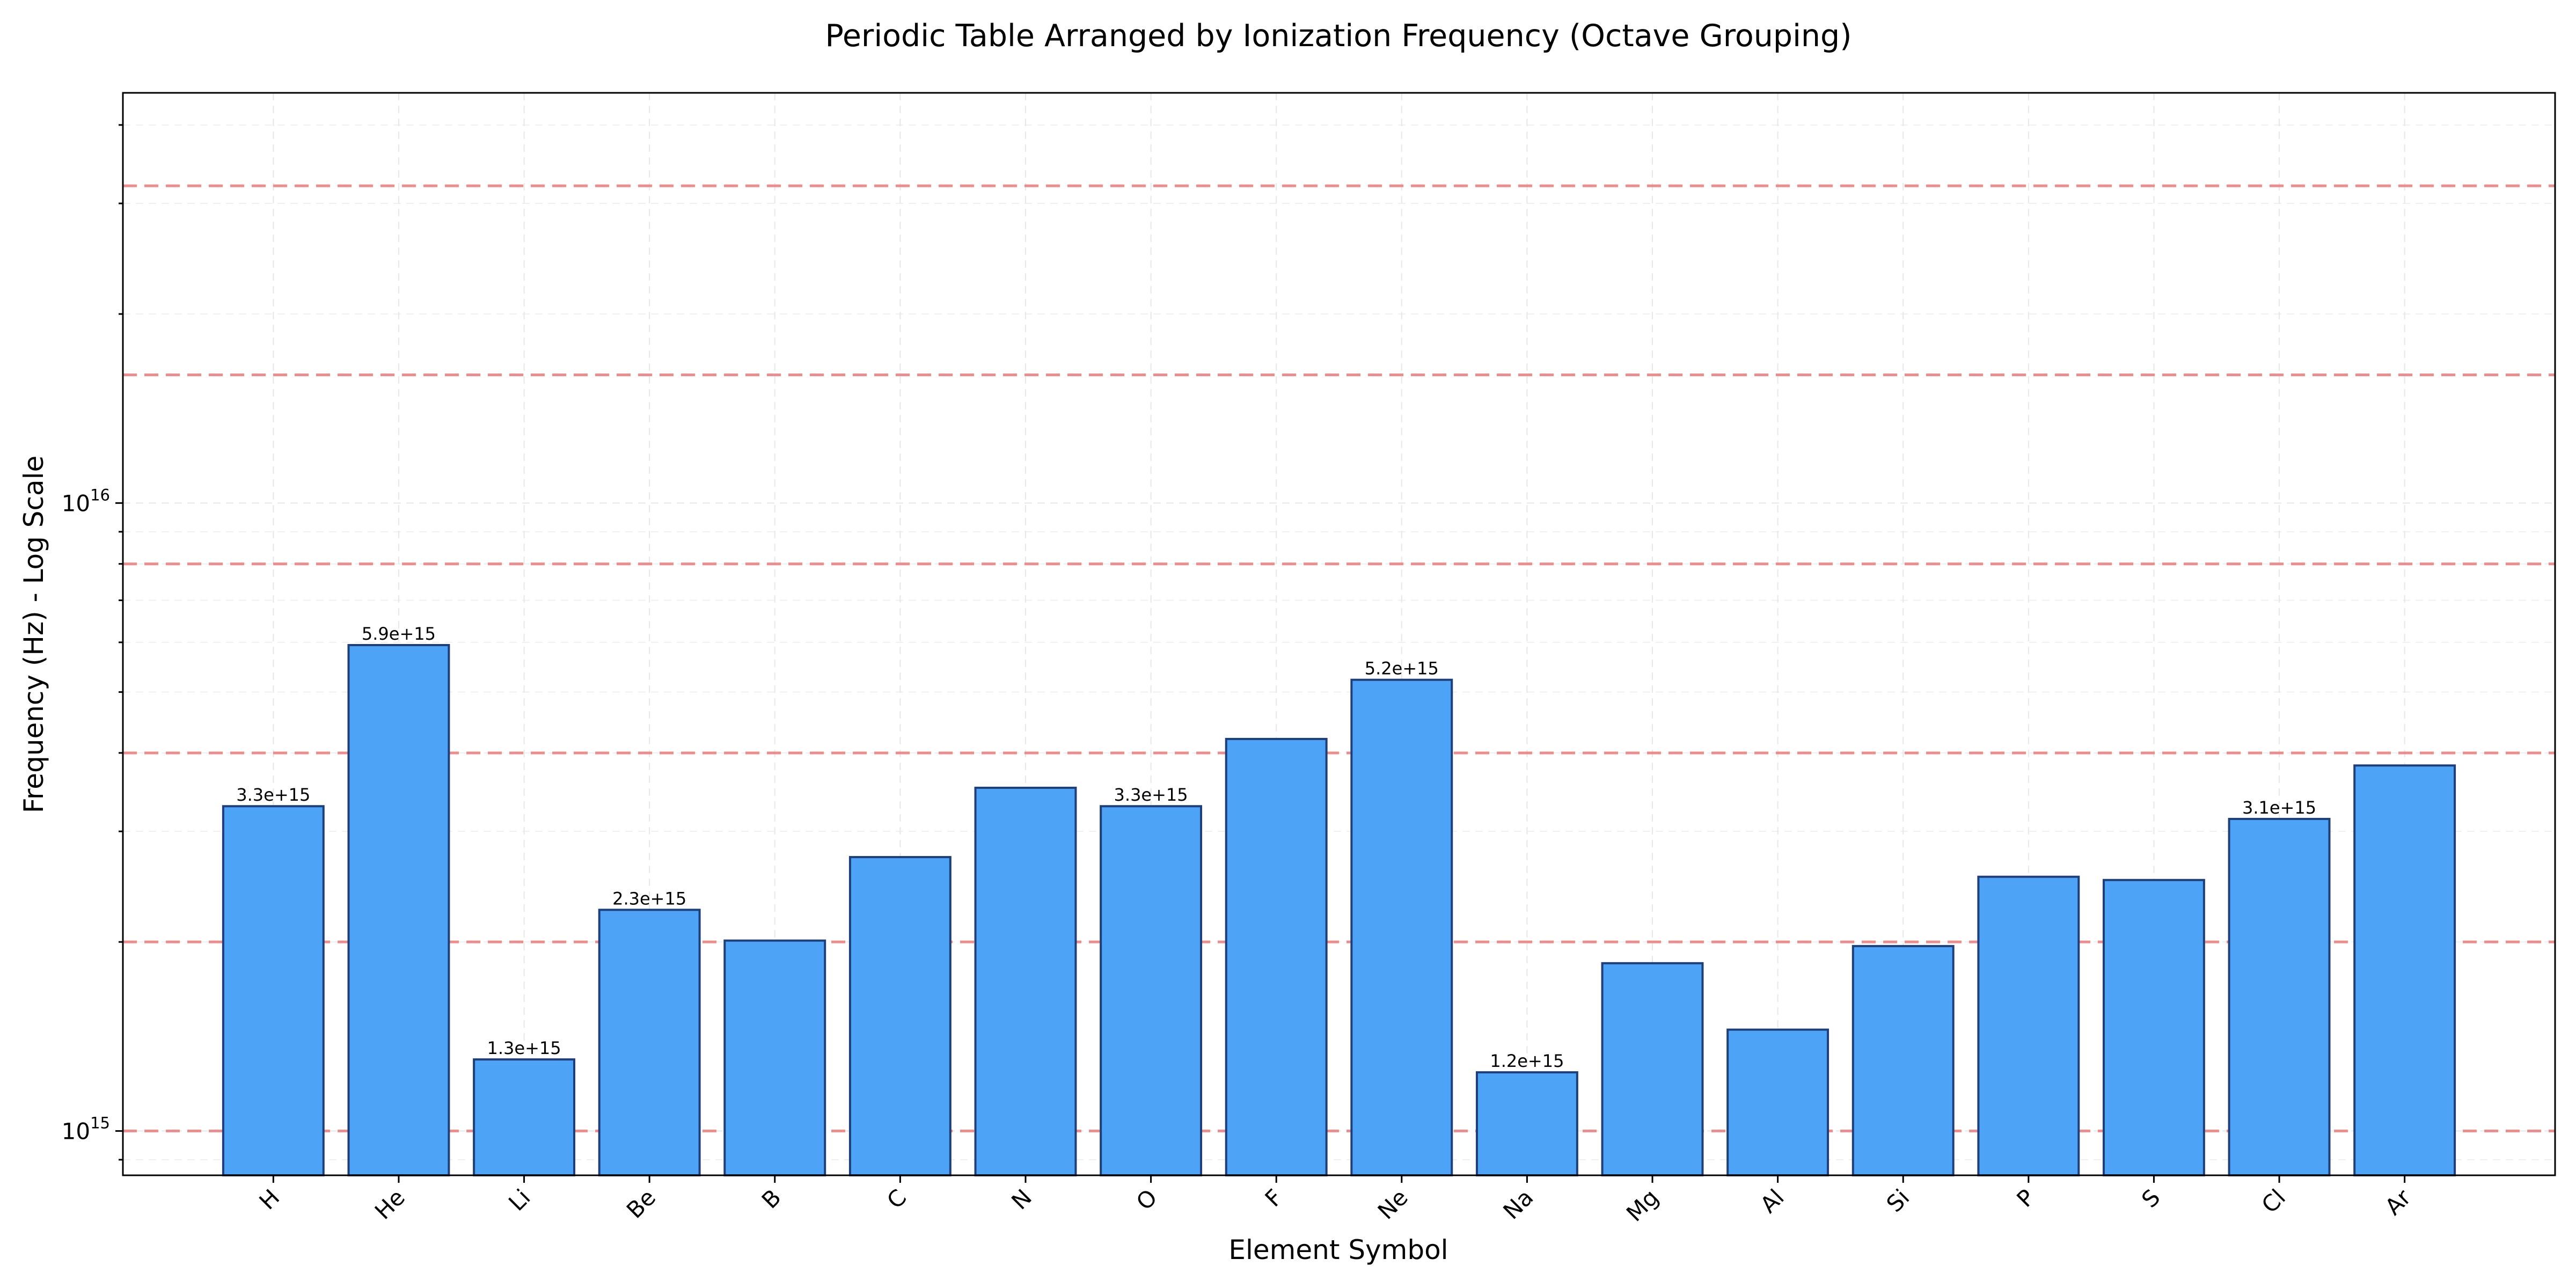 This screenshot has width=2576, height=1288. Describe the element at coordinates (1151, 795) in the screenshot. I see `data-label-o: 3.3e+15` at that location.